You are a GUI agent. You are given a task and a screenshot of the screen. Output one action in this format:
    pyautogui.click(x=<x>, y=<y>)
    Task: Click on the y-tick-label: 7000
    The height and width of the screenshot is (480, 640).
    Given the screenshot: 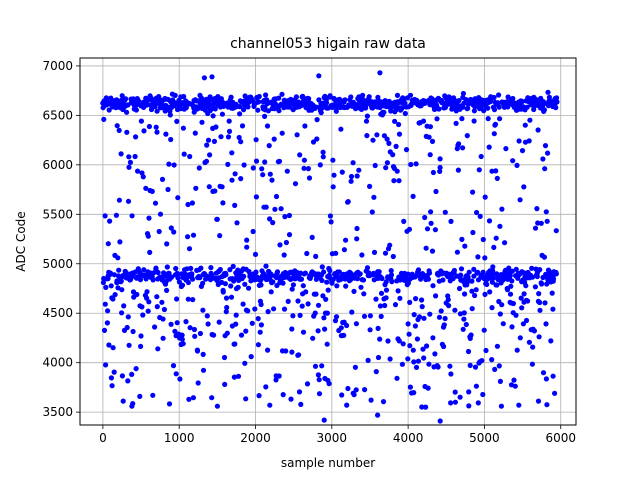 What is the action you would take?
    pyautogui.click(x=57, y=66)
    